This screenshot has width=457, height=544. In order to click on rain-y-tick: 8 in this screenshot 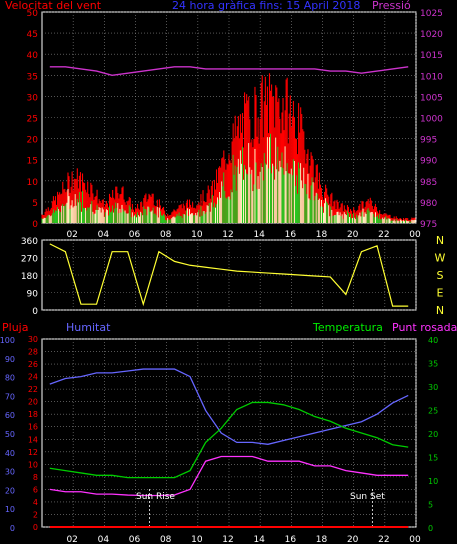, I will do `click(35, 477)`.